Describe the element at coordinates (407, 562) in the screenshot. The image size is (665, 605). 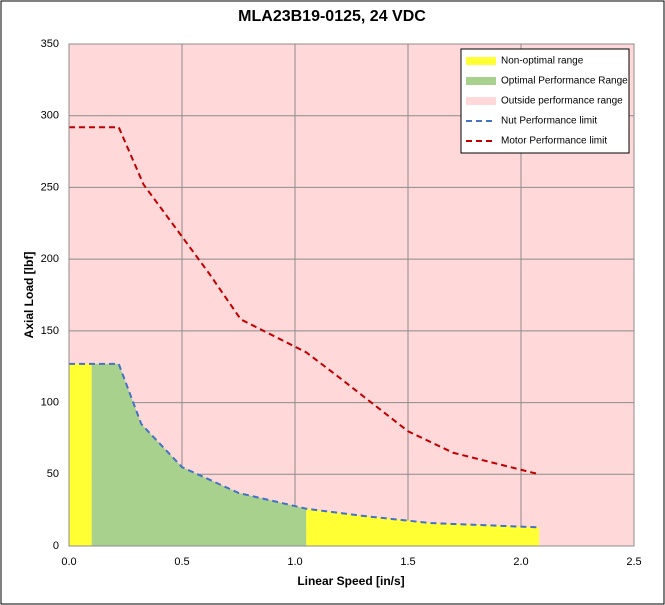
I see `x-tick-label: 1.5` at that location.